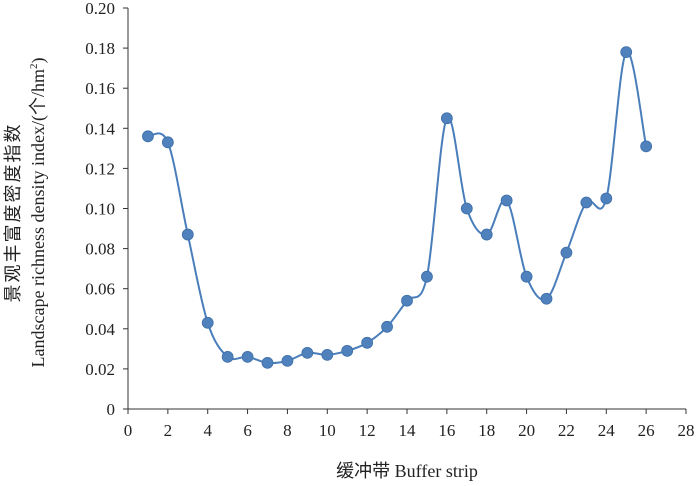 The height and width of the screenshot is (486, 700). What do you see at coordinates (38, 218) in the screenshot?
I see `y-axis-title-en-main: Landscape richness density index/(个/hm` at bounding box center [38, 218].